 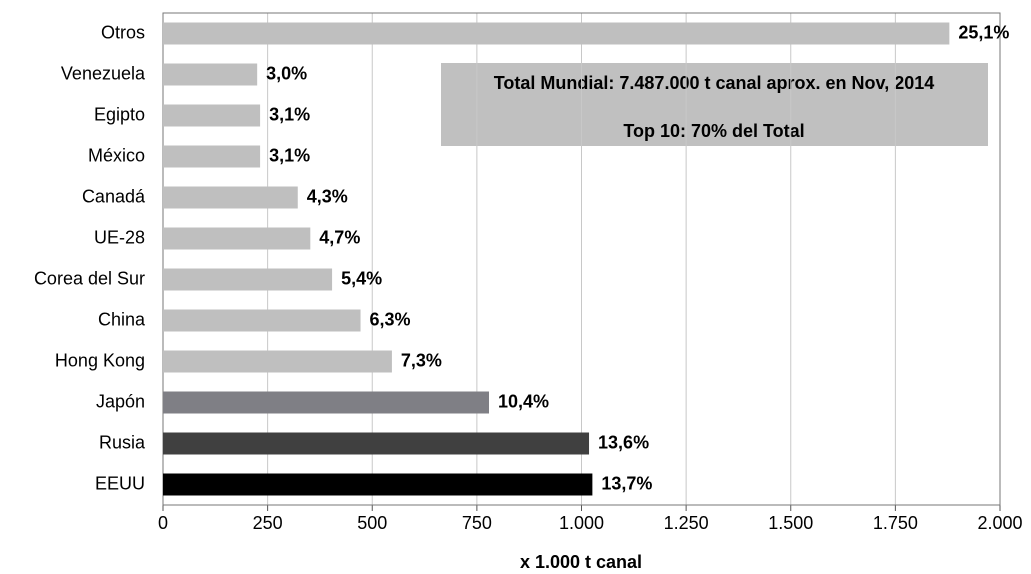 I want to click on data-label: 13,6%, so click(x=623, y=442).